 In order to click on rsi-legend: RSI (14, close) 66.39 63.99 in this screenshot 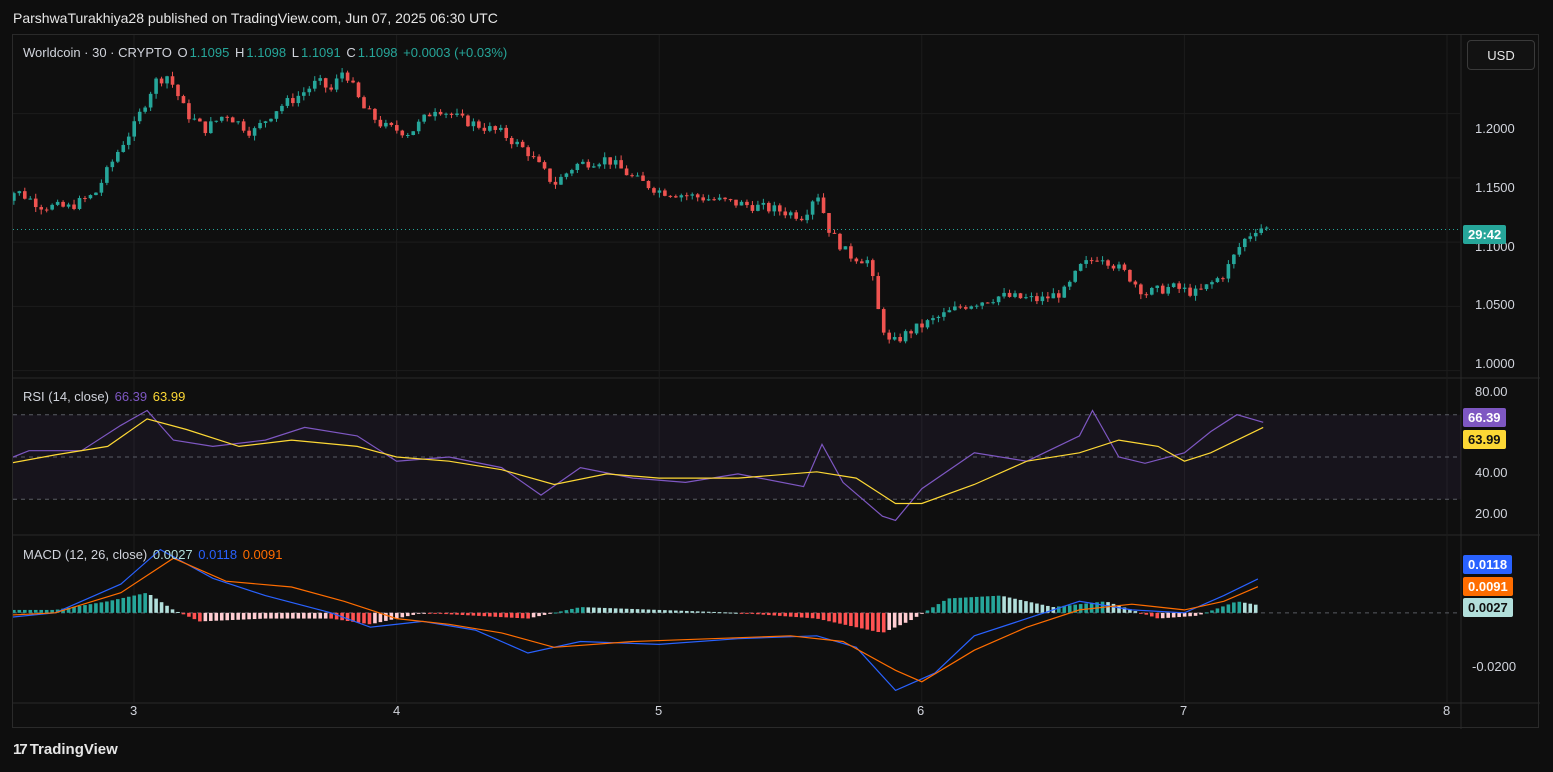, I will do `click(105, 396)`.